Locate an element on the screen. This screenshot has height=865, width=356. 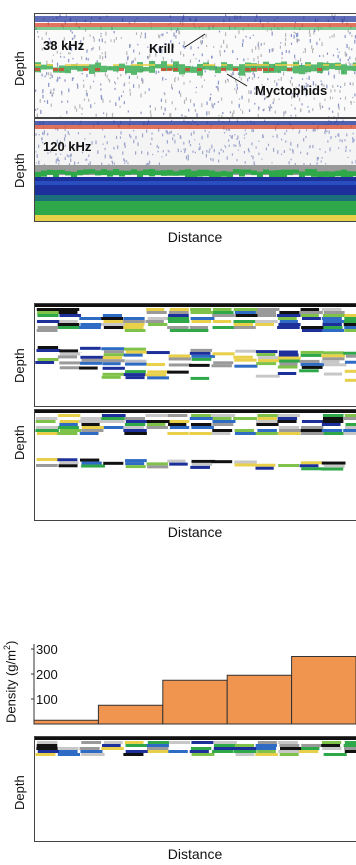
density-y-tick-label: 100 is located at coordinates (47, 699).